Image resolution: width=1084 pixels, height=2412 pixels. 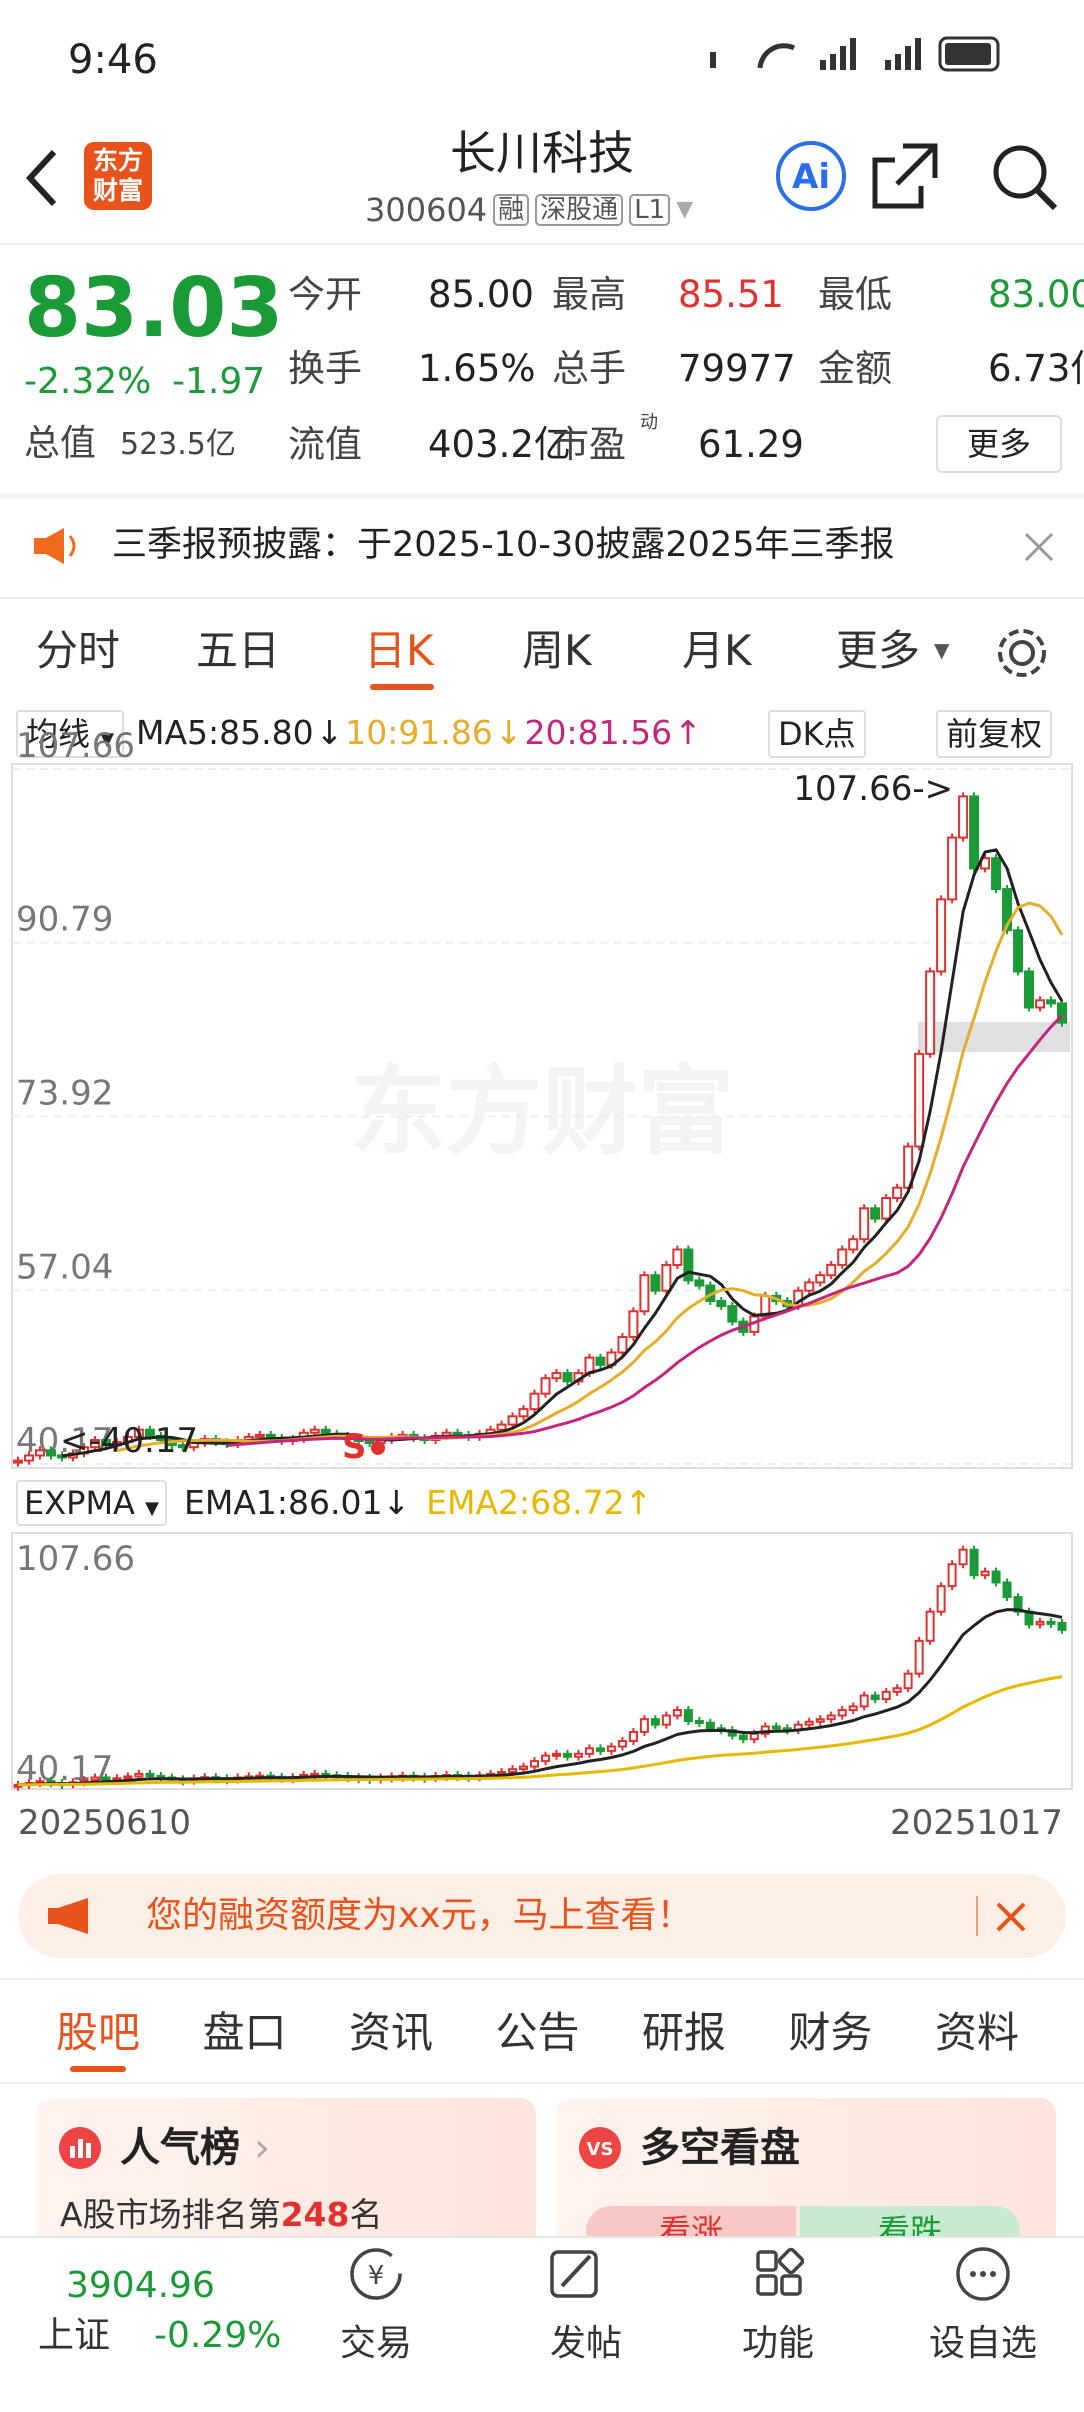 What do you see at coordinates (1011, 1917) in the screenshot?
I see `promo-close` at bounding box center [1011, 1917].